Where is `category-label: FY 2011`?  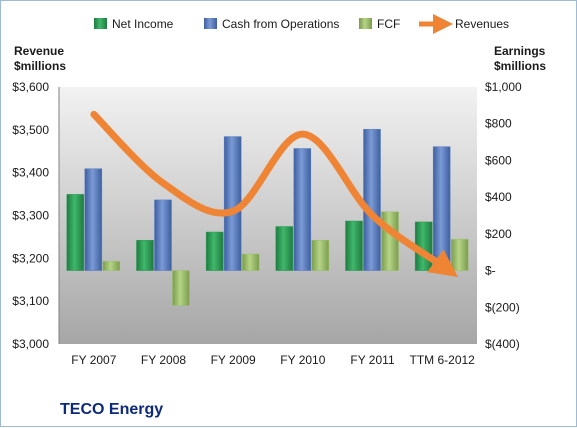
category-label: FY 2011 is located at coordinates (372, 360).